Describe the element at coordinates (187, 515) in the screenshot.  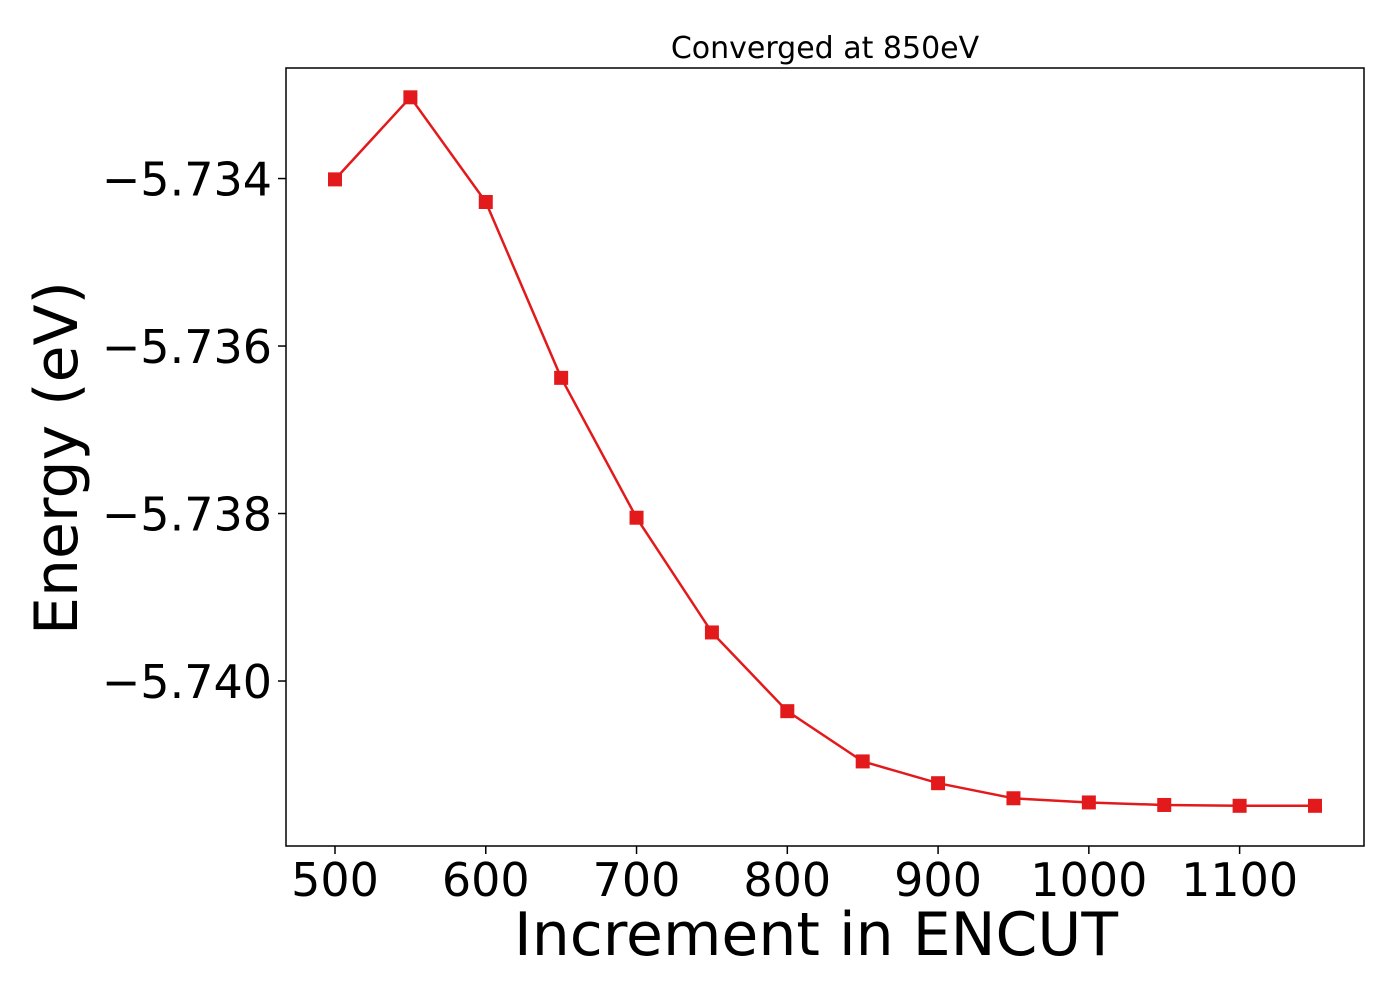
I see `y-tick-label: −5.738` at that location.